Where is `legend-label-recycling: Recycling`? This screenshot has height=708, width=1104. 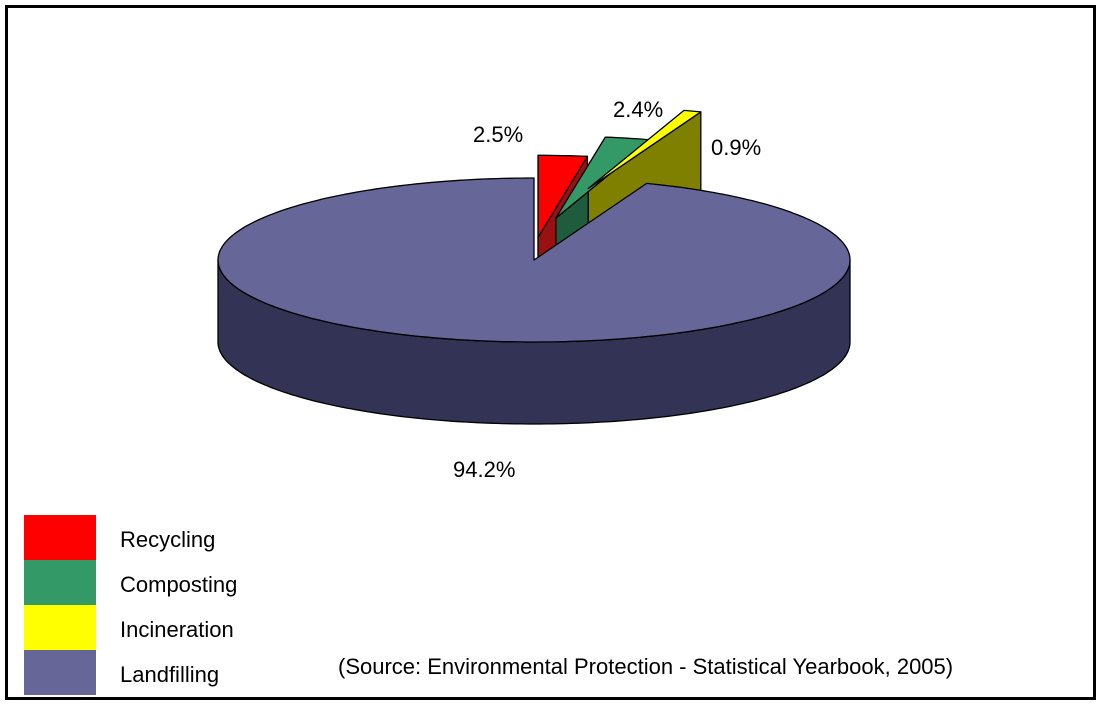 legend-label-recycling: Recycling is located at coordinates (168, 539).